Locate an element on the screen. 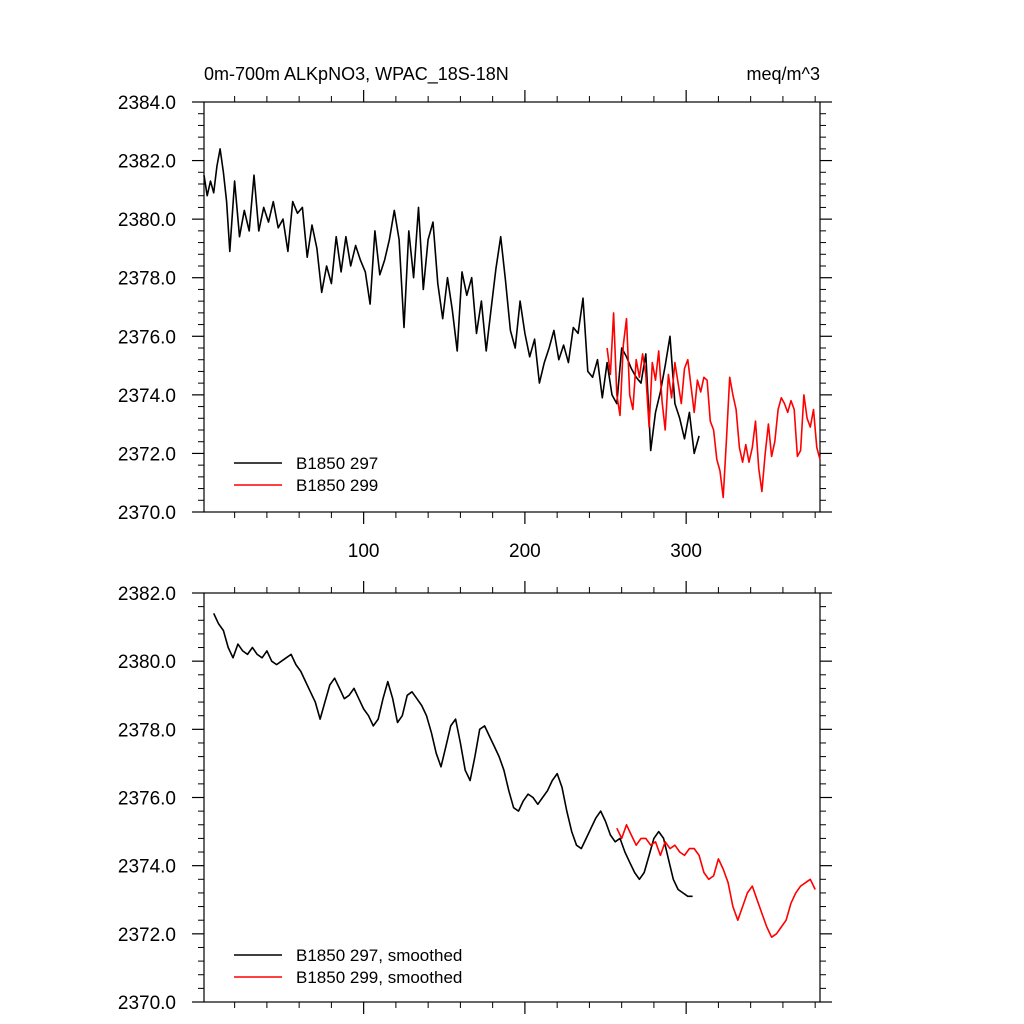  series-line-b1850-297-smoothed is located at coordinates (452, 755).